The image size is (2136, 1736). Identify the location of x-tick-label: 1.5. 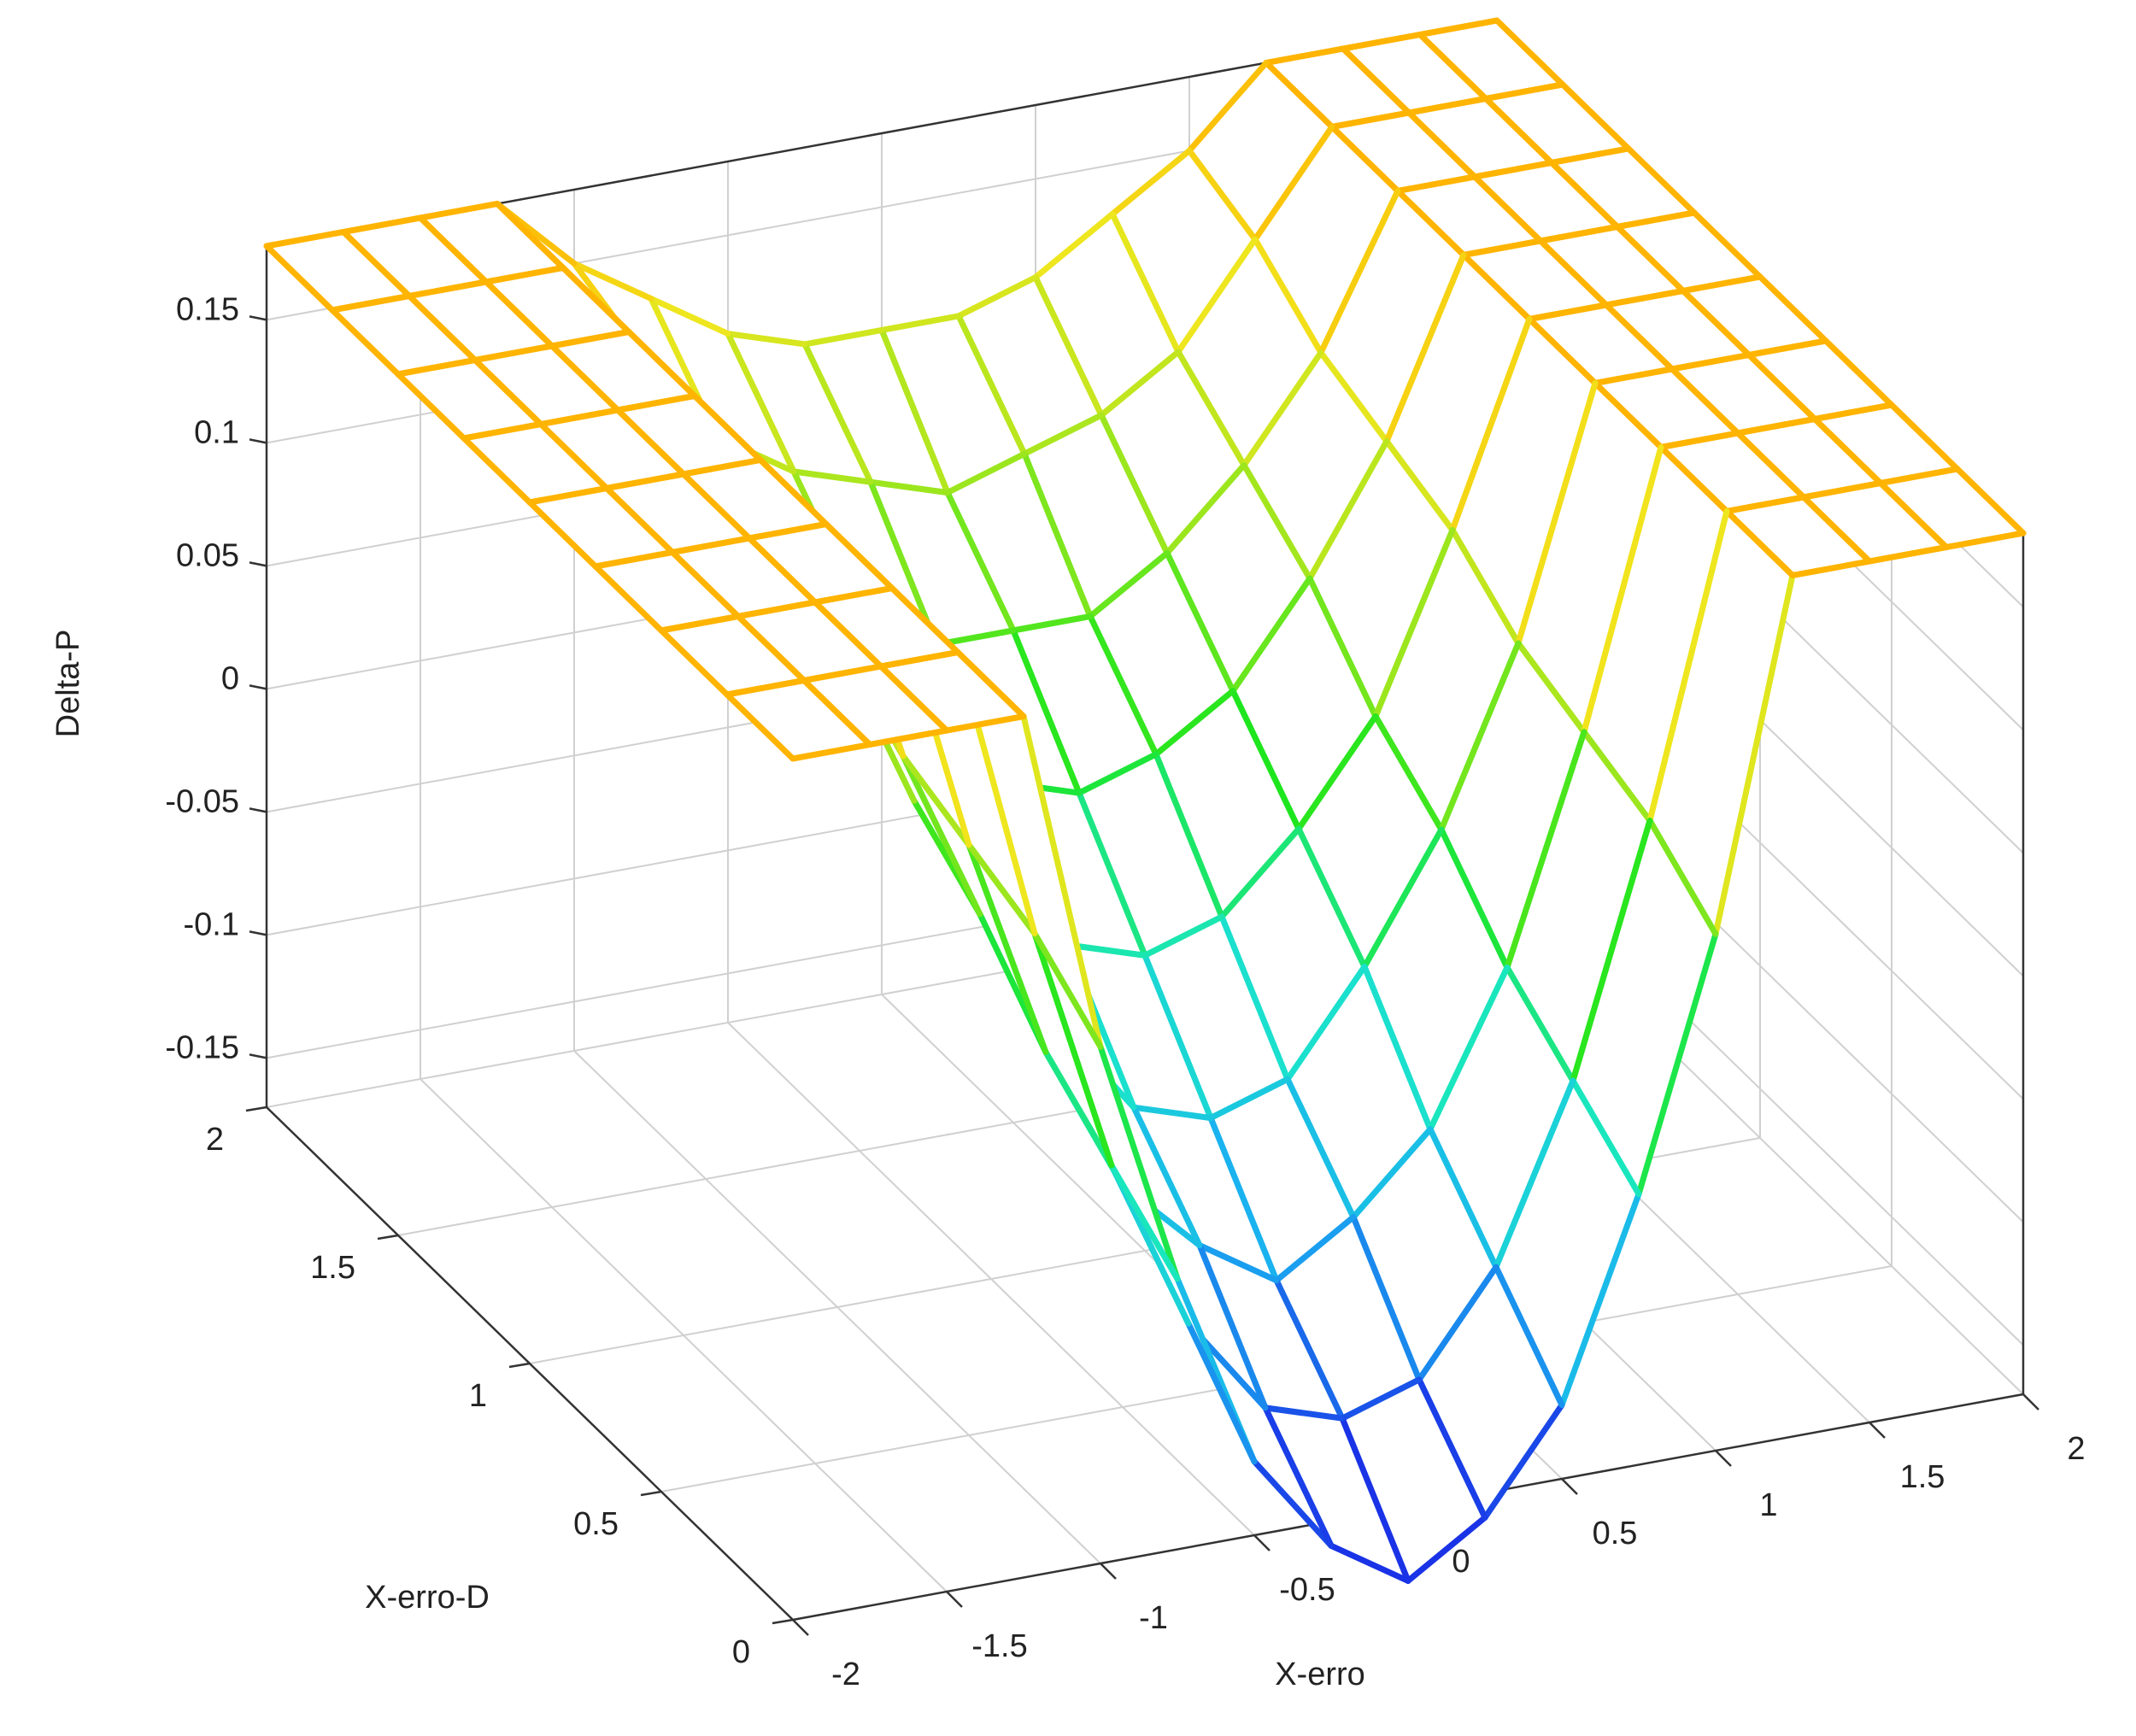
(1923, 1477).